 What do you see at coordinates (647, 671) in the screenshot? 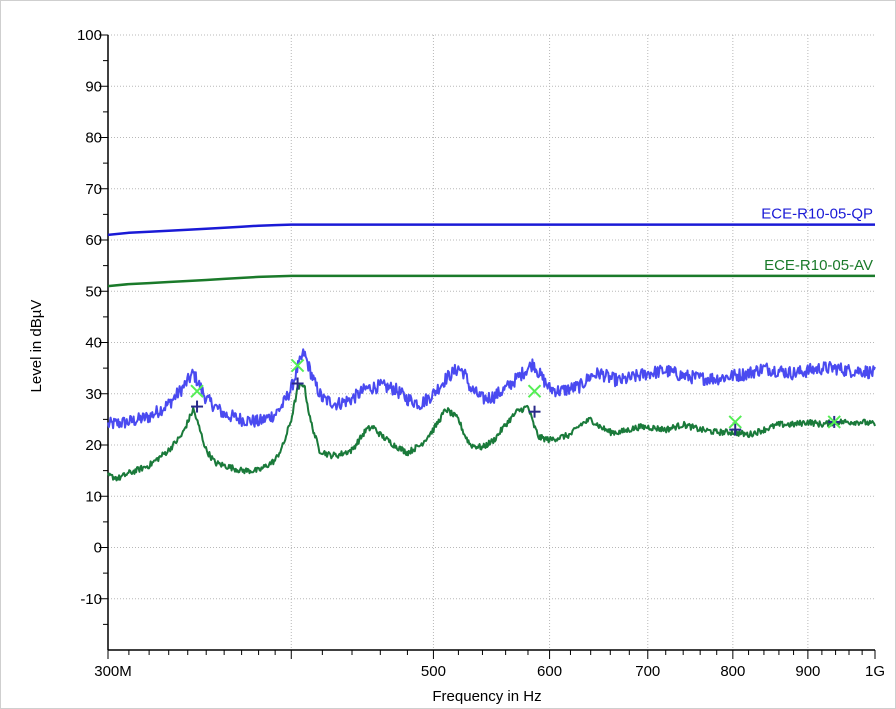
I see `x-tick-label: 700` at bounding box center [647, 671].